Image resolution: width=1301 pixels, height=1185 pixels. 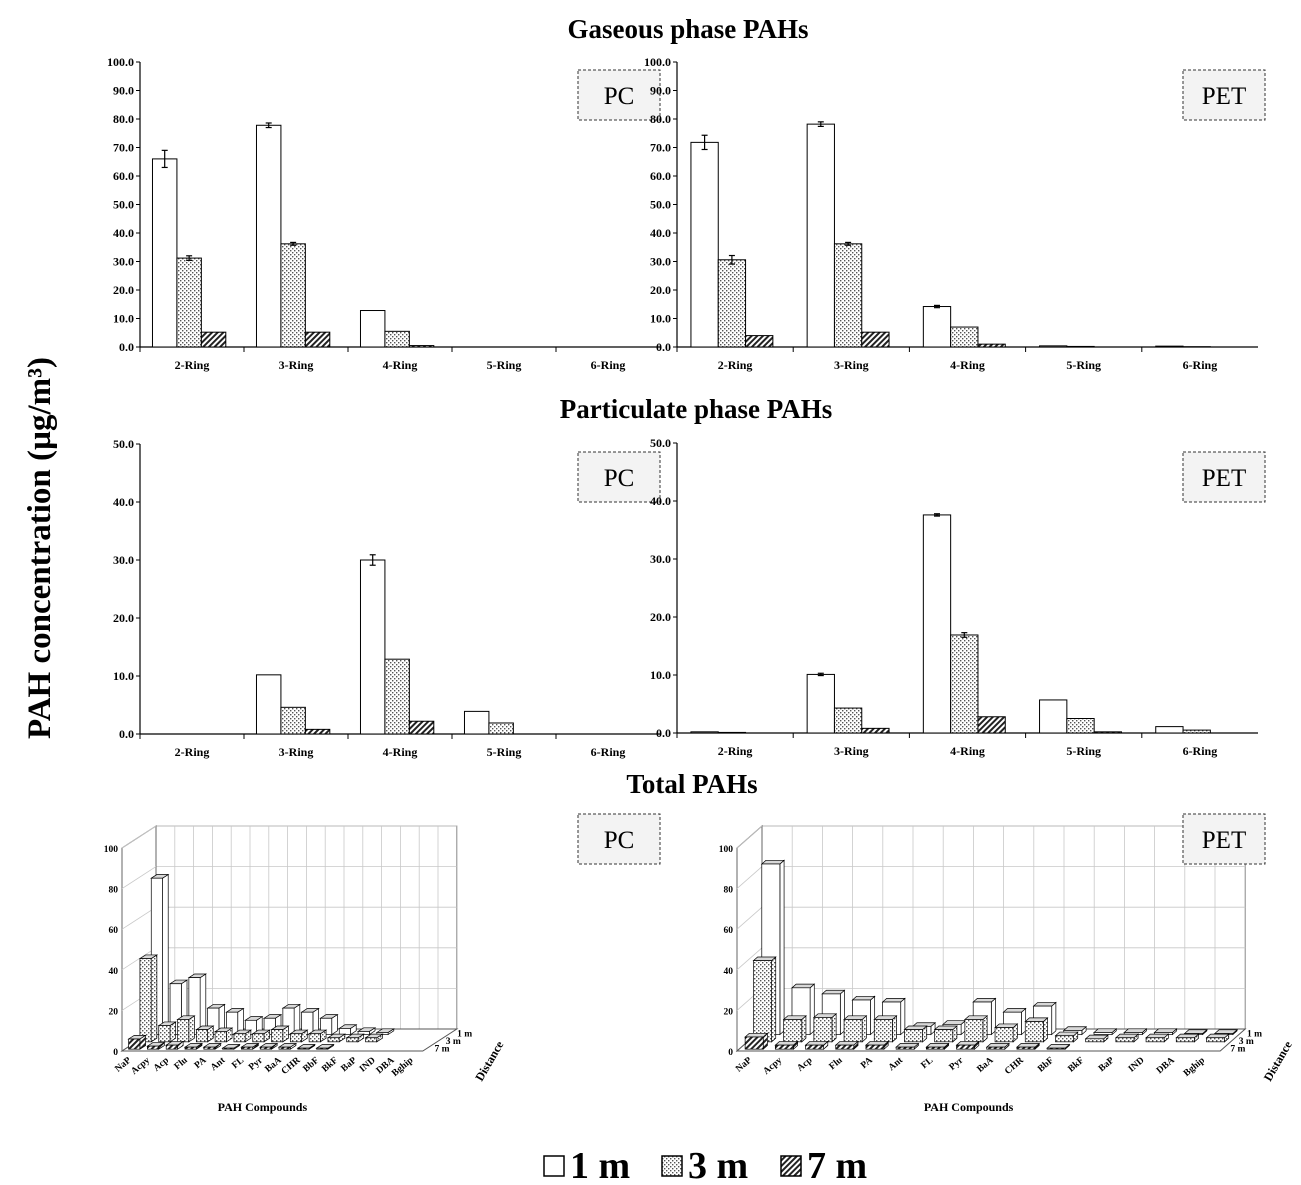 I want to click on panel-label: PC, so click(x=619, y=478).